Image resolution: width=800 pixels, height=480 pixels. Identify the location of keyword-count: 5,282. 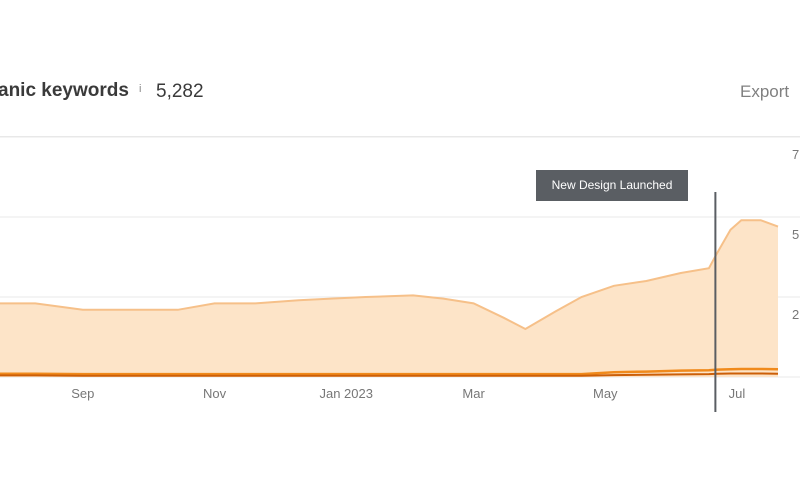
(180, 91).